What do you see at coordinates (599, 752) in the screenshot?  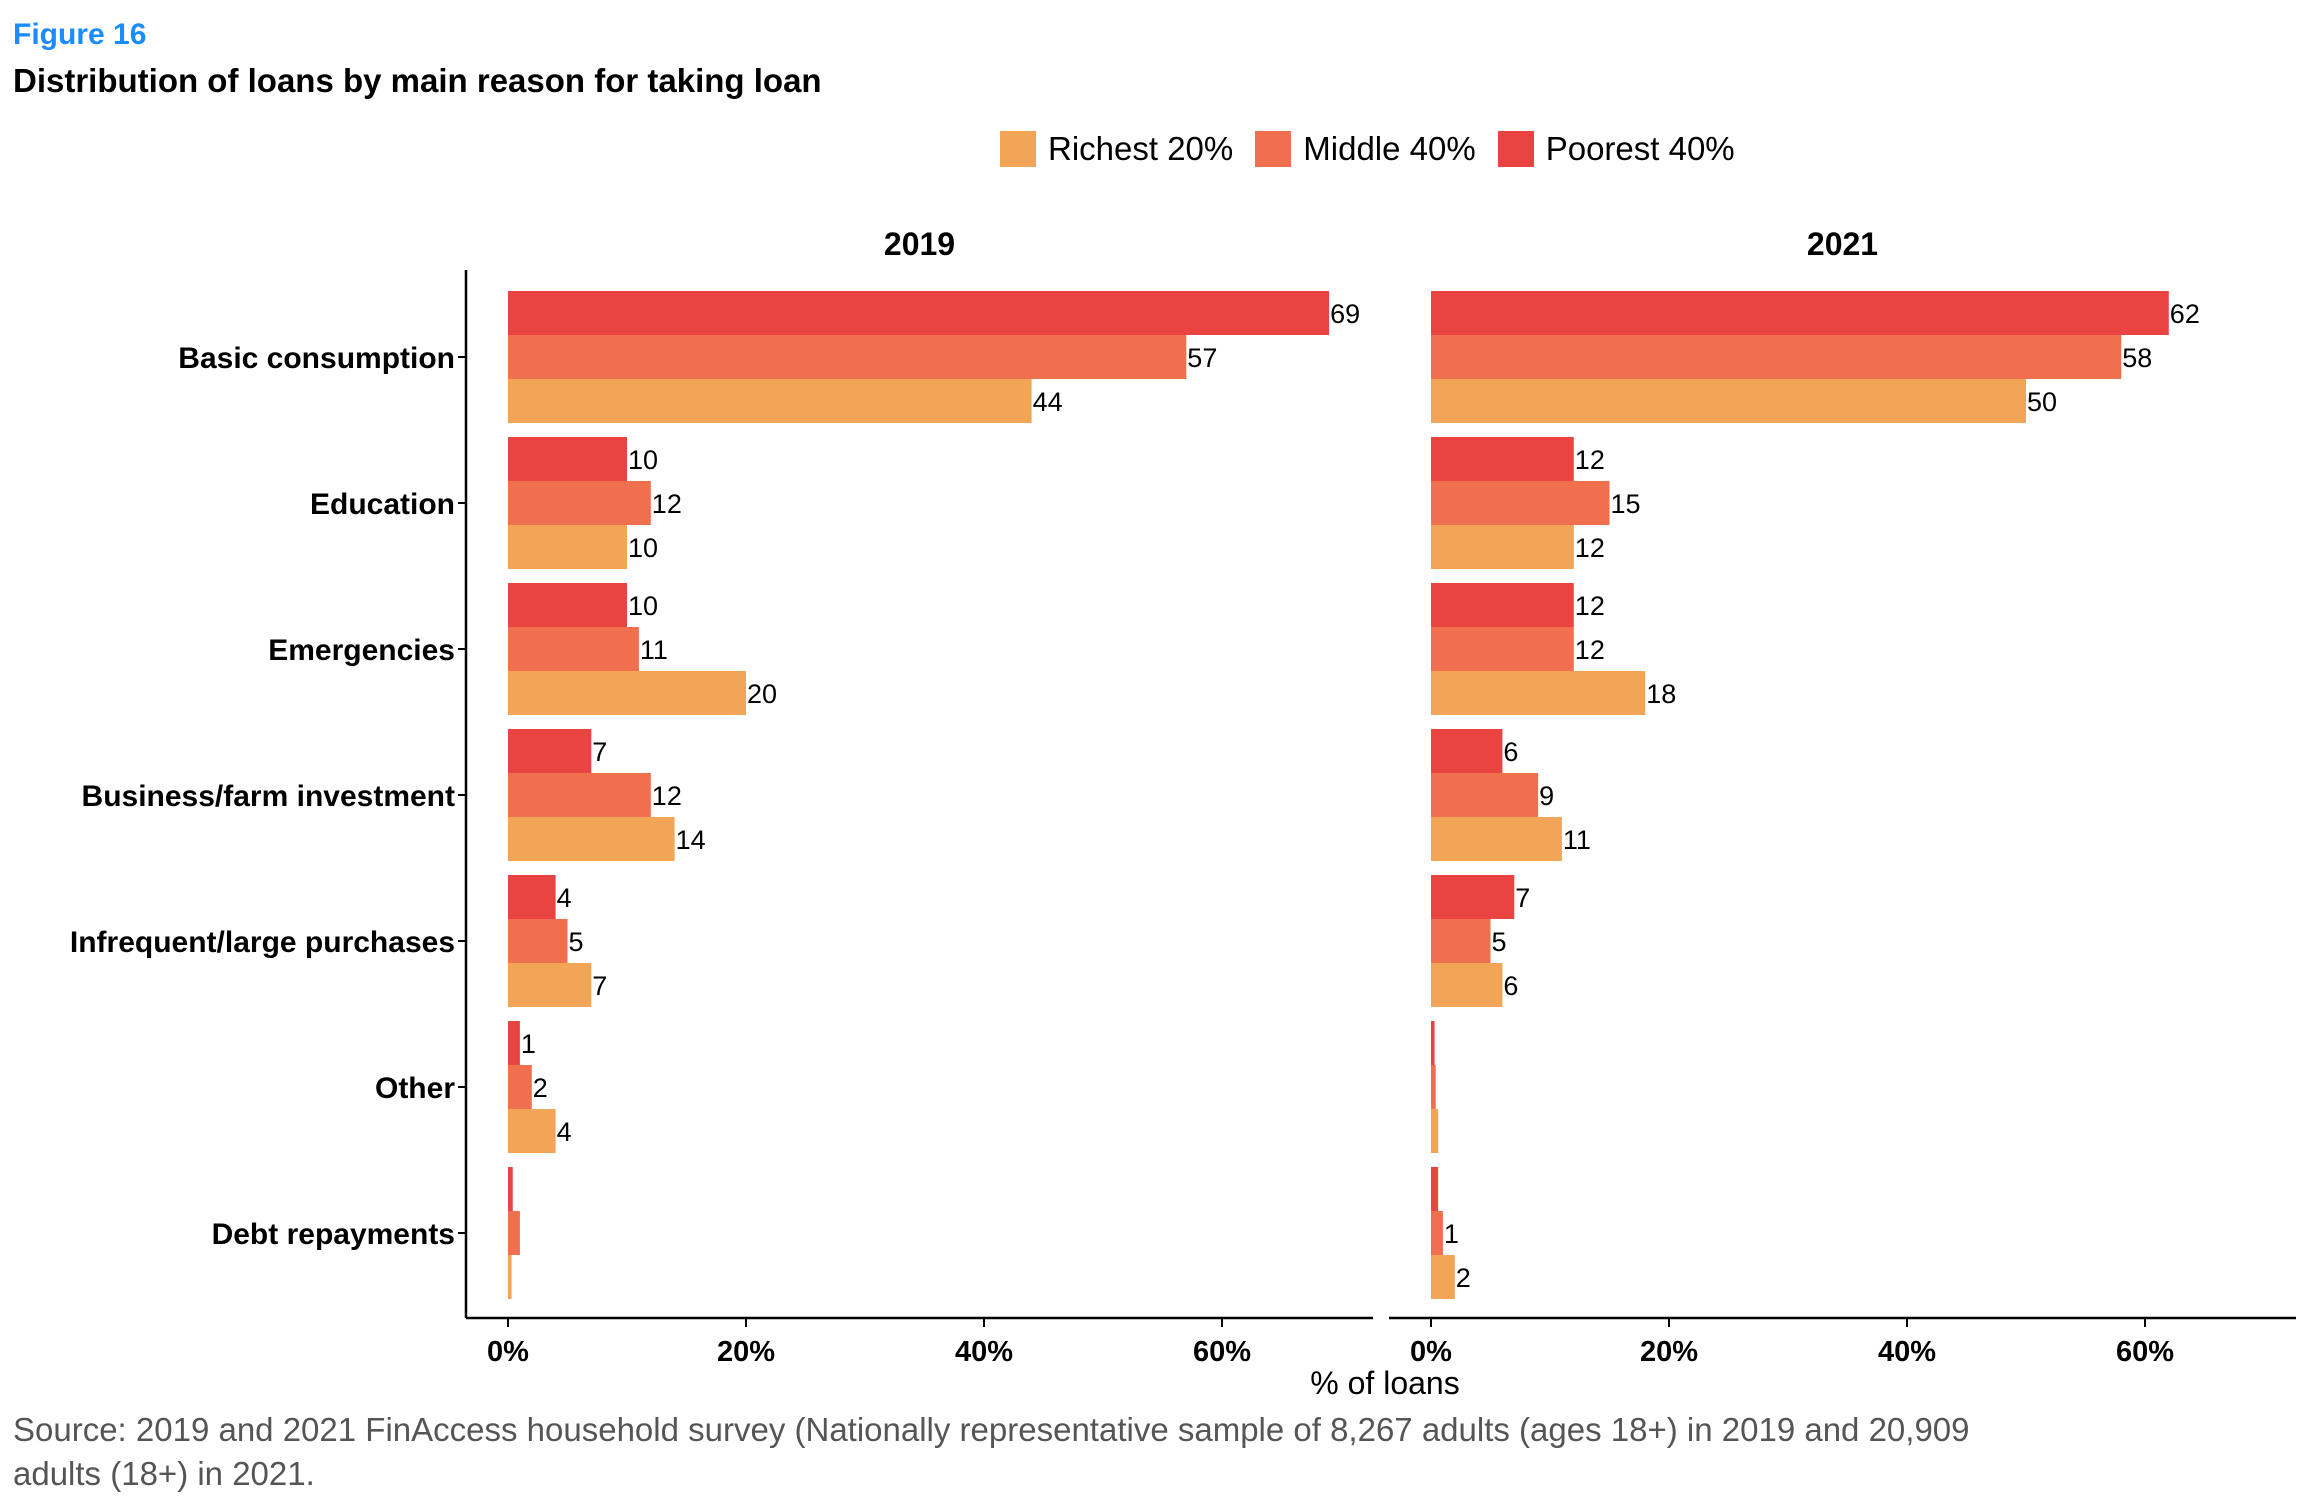 I see `data-label-2019-business-farm-investment-poorest-40: 7` at bounding box center [599, 752].